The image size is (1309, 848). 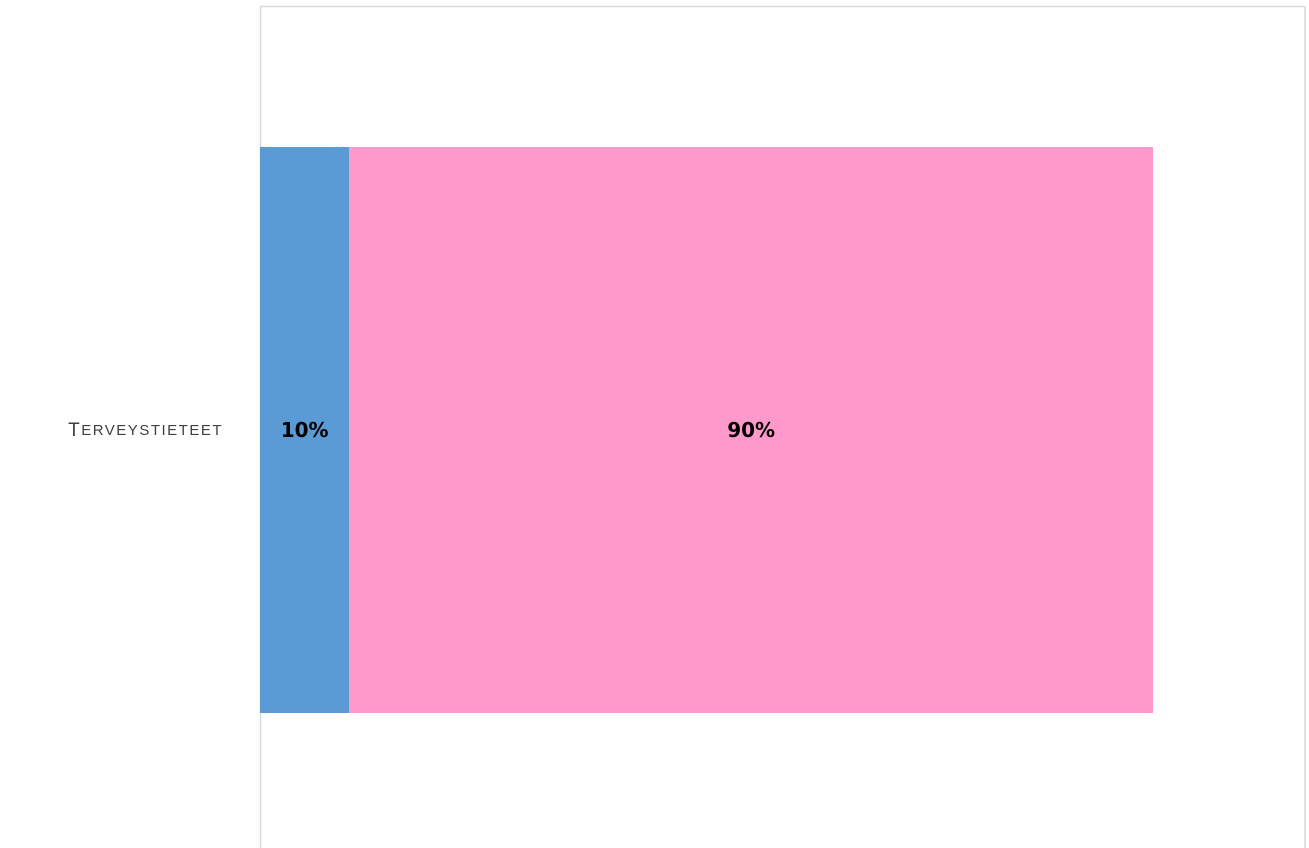 I want to click on category-label: TERVEYSTIETEET, so click(x=145, y=430).